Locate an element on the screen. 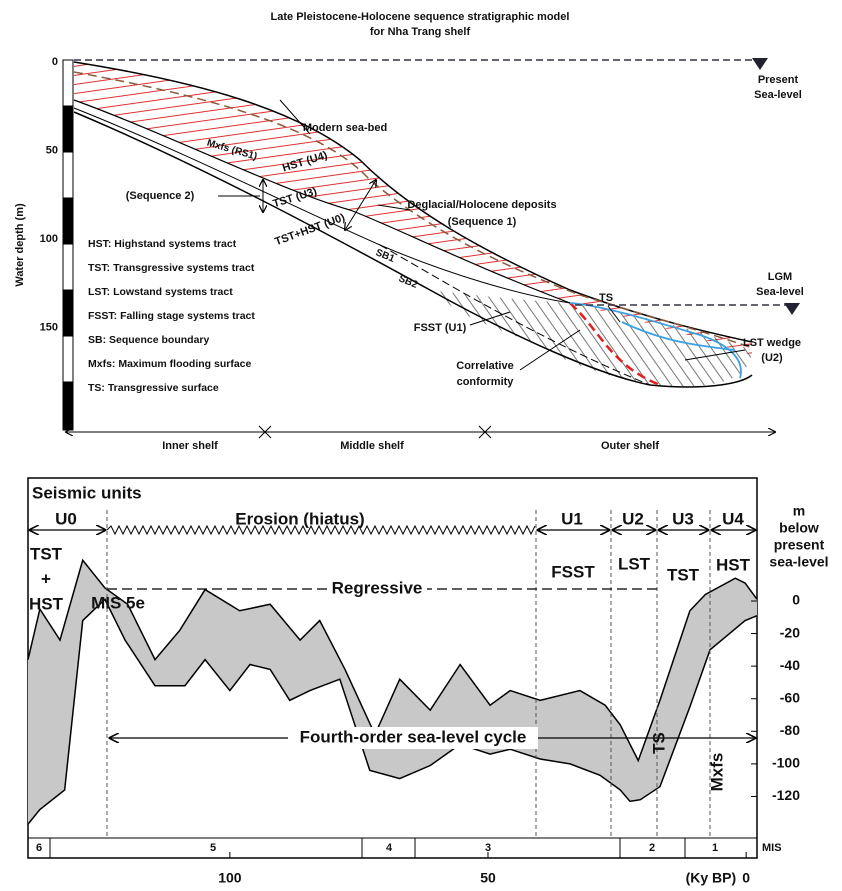 The height and width of the screenshot is (891, 842). label: MIS 5e is located at coordinates (118, 602).